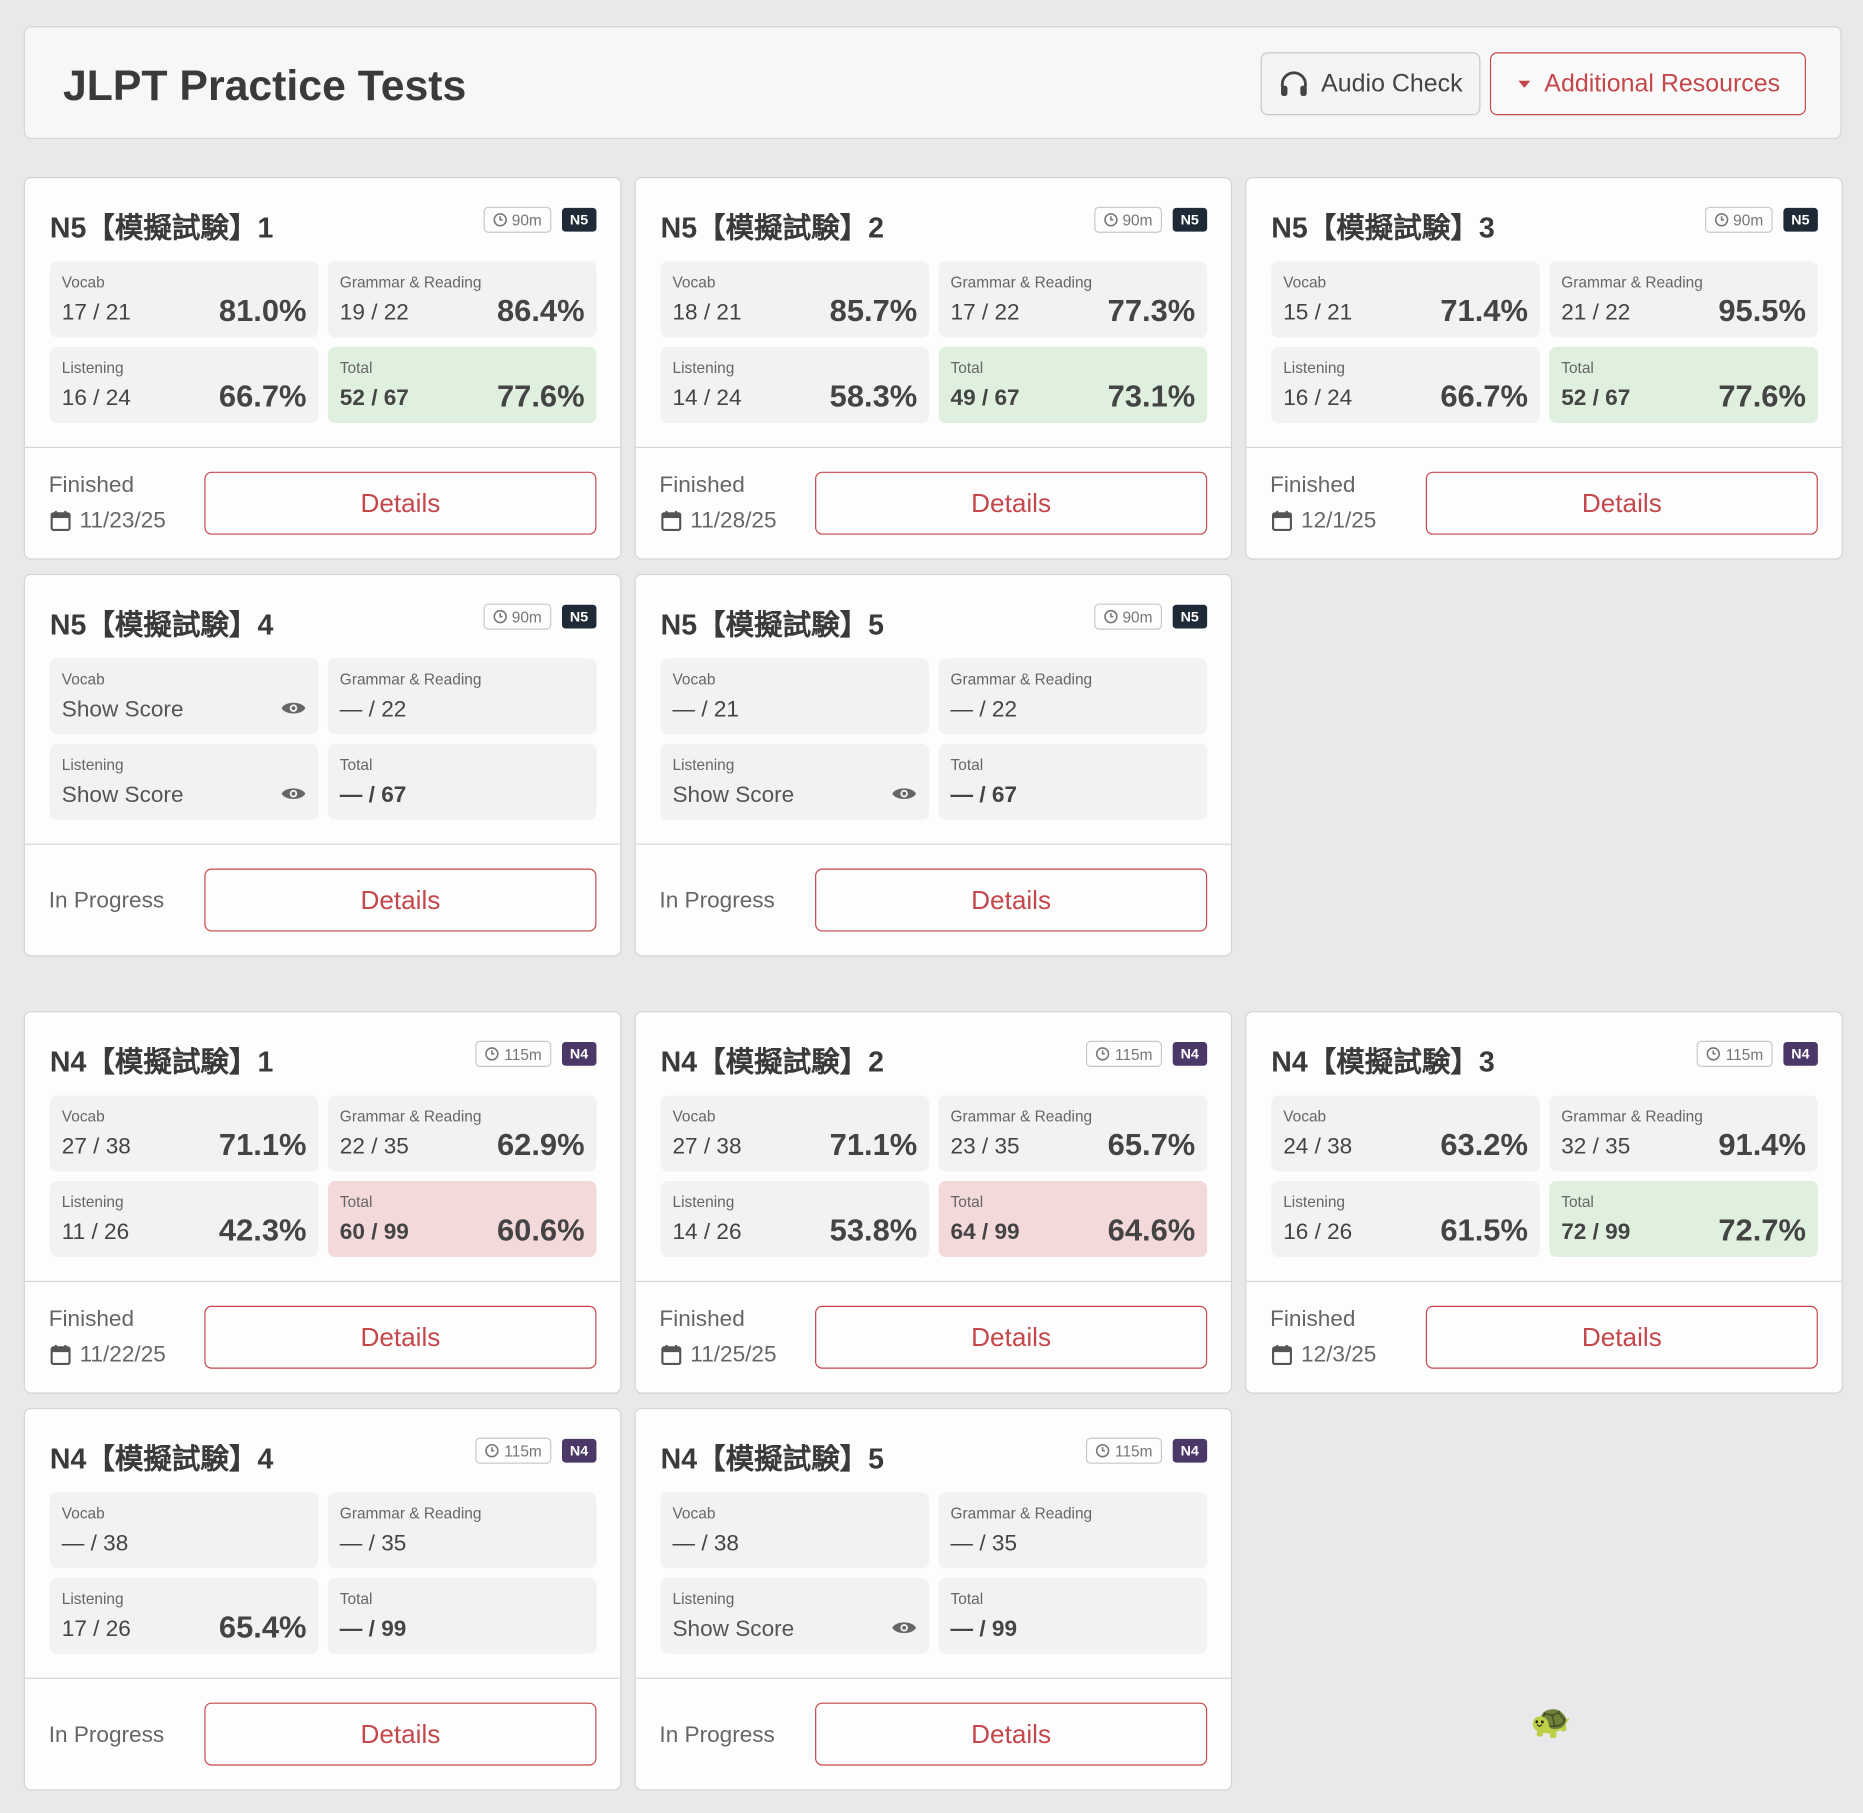 The image size is (1863, 1813). I want to click on score-box: Vocab — / 21, so click(795, 696).